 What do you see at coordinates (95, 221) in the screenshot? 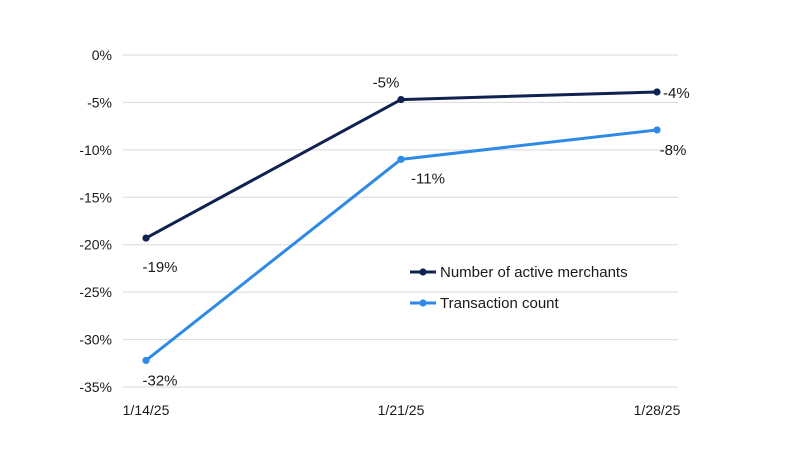
I see `y-axis-ticks: 0% -5% -10% -15% -20% -25% -30% -35%` at bounding box center [95, 221].